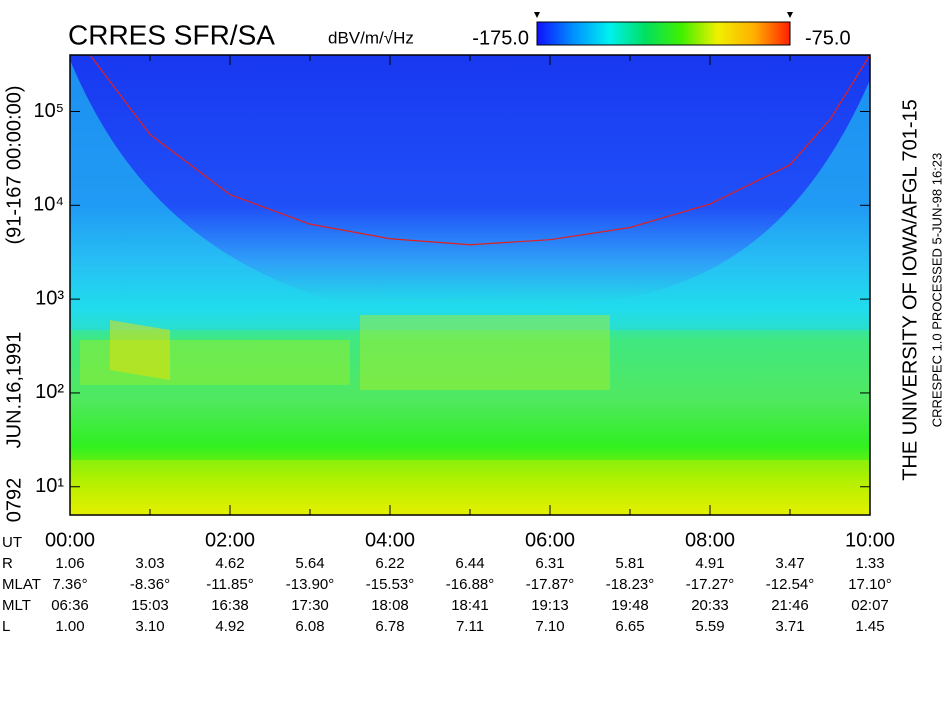 Image resolution: width=945 pixels, height=720 pixels. I want to click on cell: -17.27°, so click(710, 584).